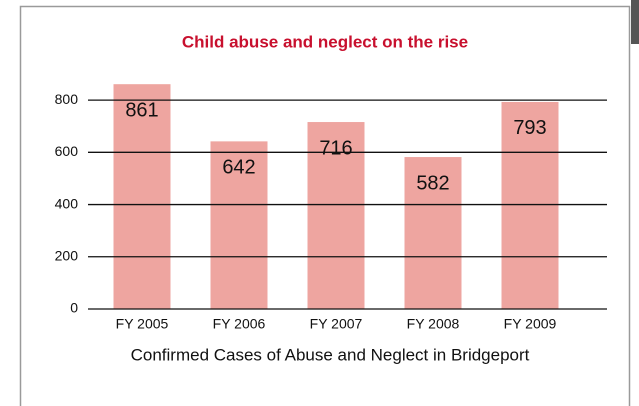  Describe the element at coordinates (635, 22) in the screenshot. I see `side-strip` at that location.